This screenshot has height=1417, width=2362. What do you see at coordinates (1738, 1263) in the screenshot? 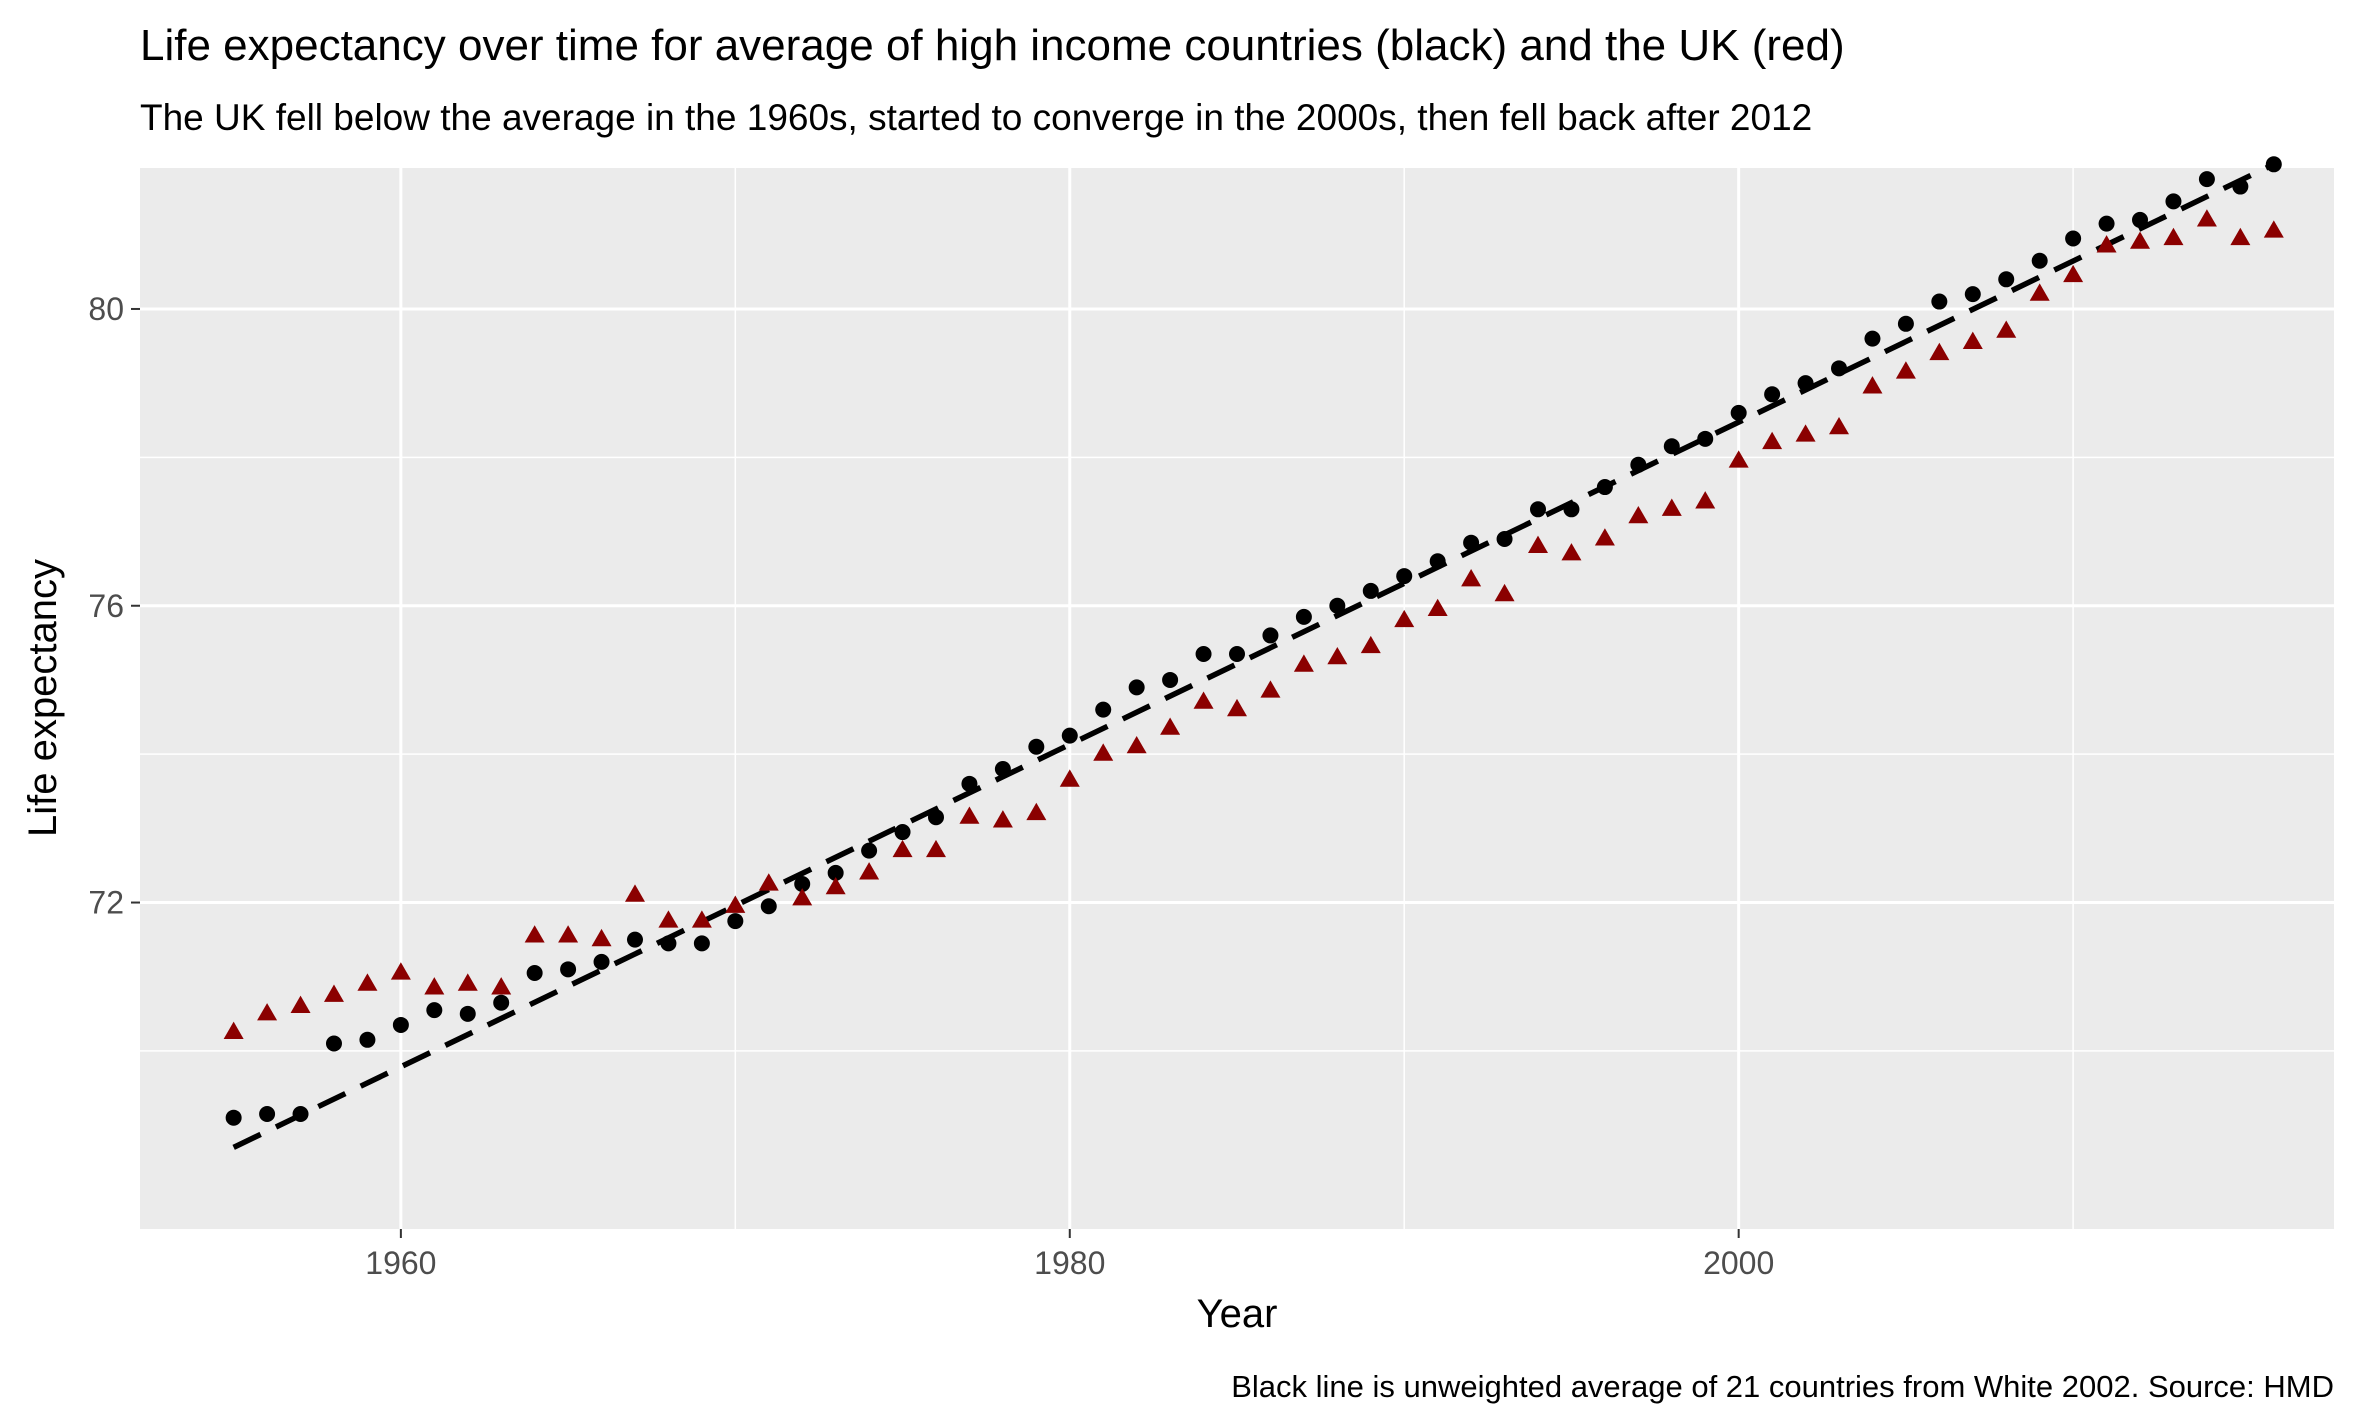
I see `x-tick-label: 2000` at bounding box center [1738, 1263].